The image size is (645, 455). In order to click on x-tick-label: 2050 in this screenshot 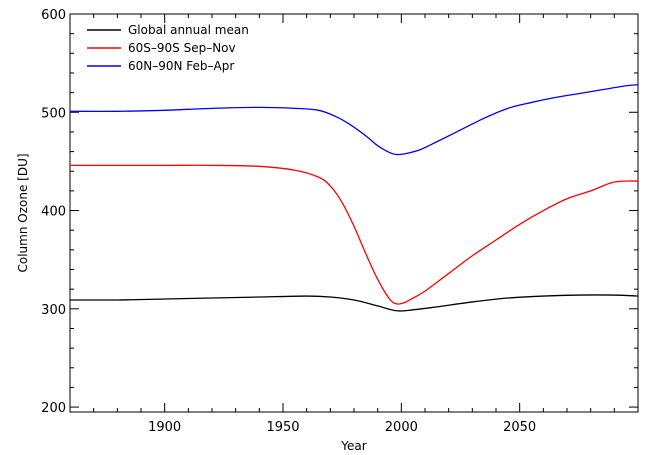, I will do `click(519, 427)`.